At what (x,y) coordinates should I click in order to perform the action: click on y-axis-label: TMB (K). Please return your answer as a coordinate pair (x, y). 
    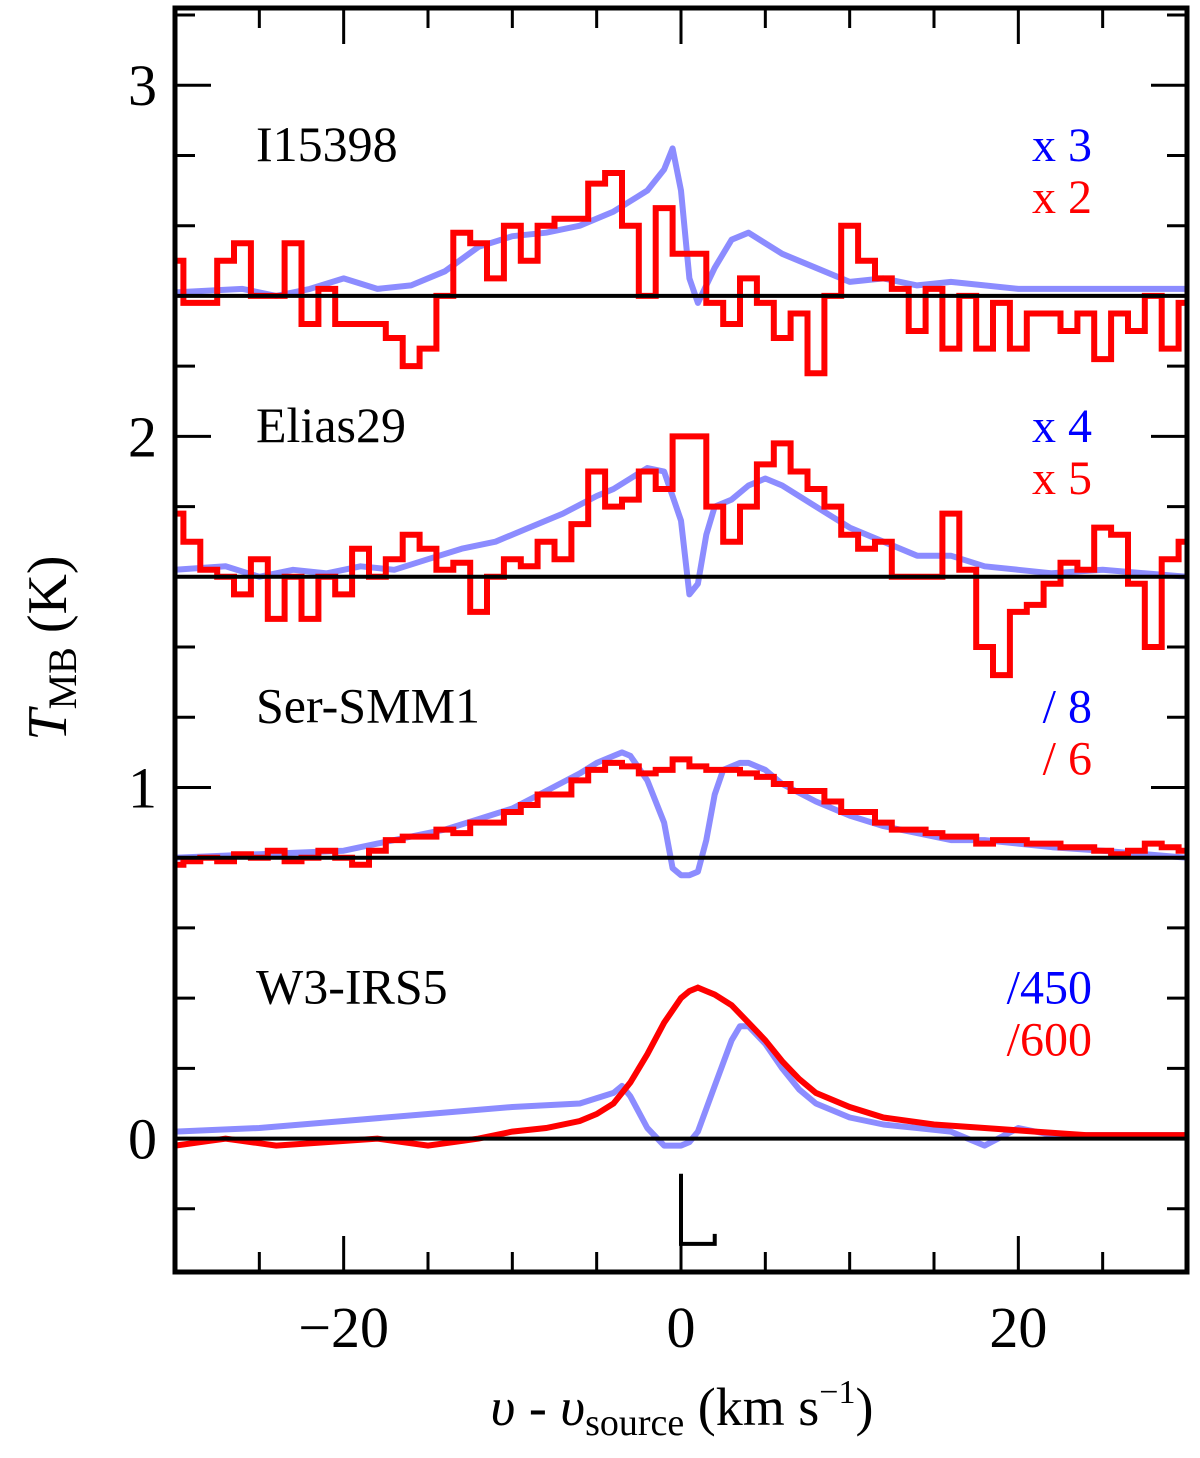
    Looking at the image, I should click on (51, 647).